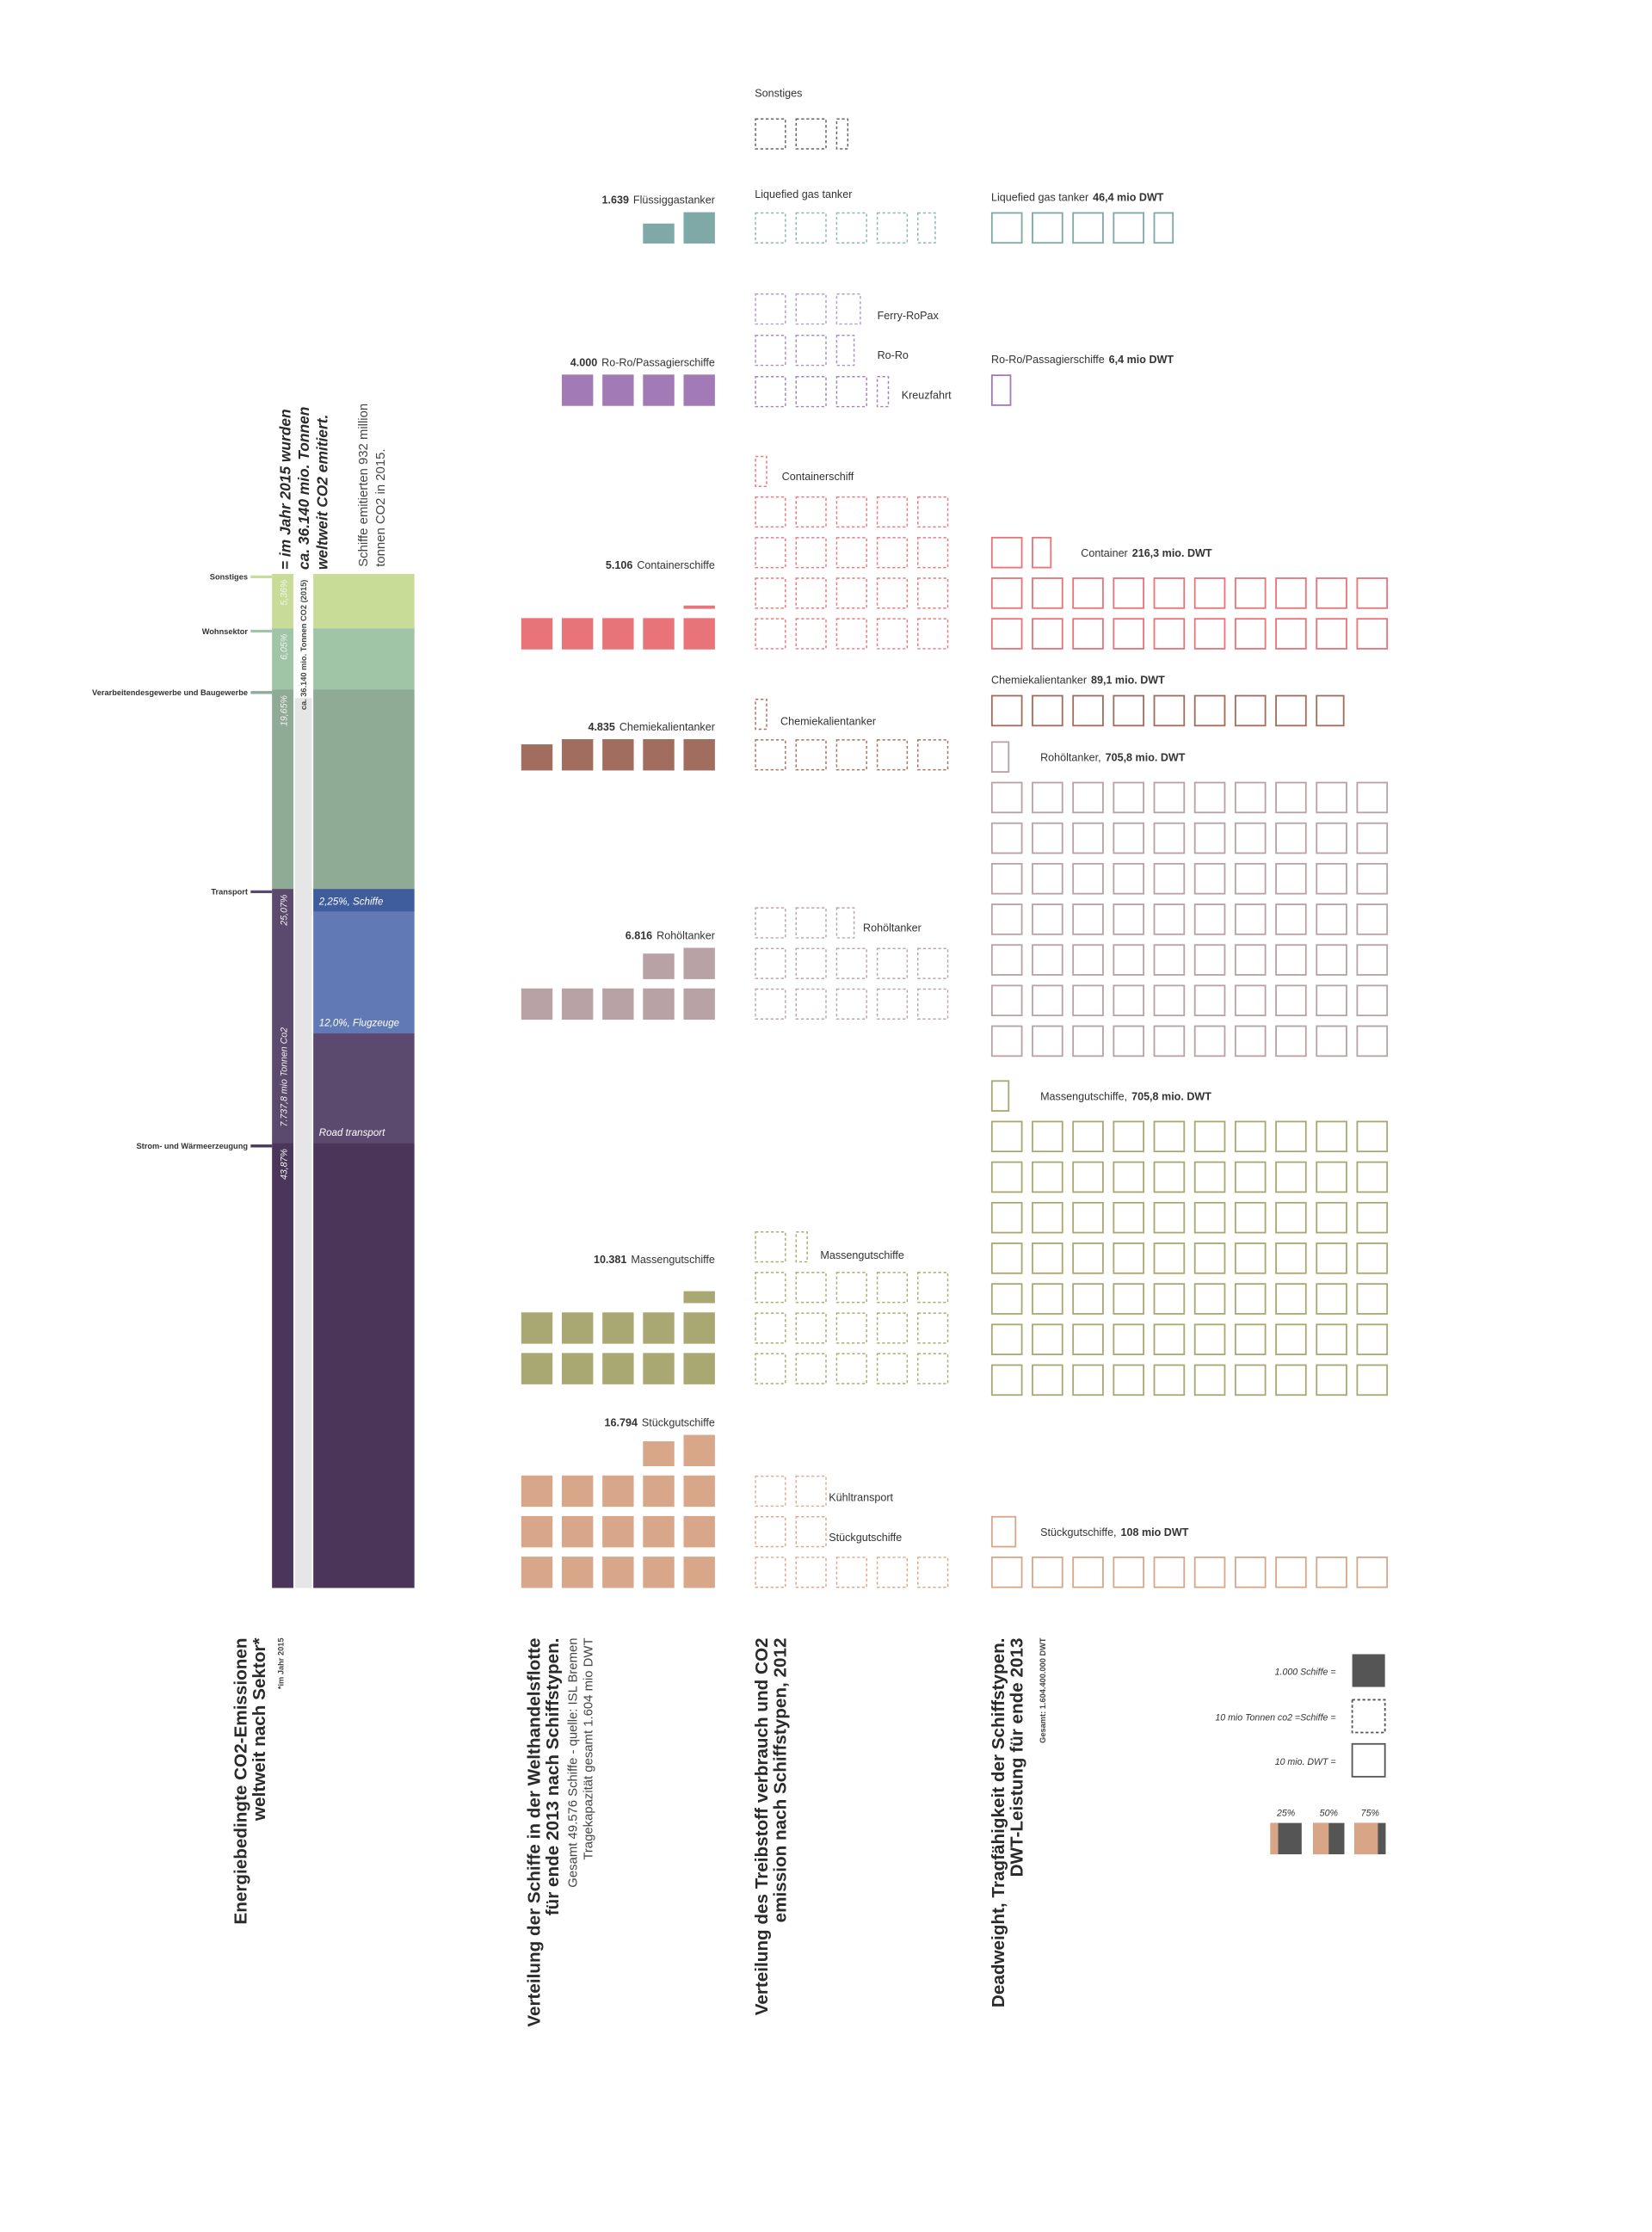  I want to click on fleet-count: 16.794, so click(621, 1423).